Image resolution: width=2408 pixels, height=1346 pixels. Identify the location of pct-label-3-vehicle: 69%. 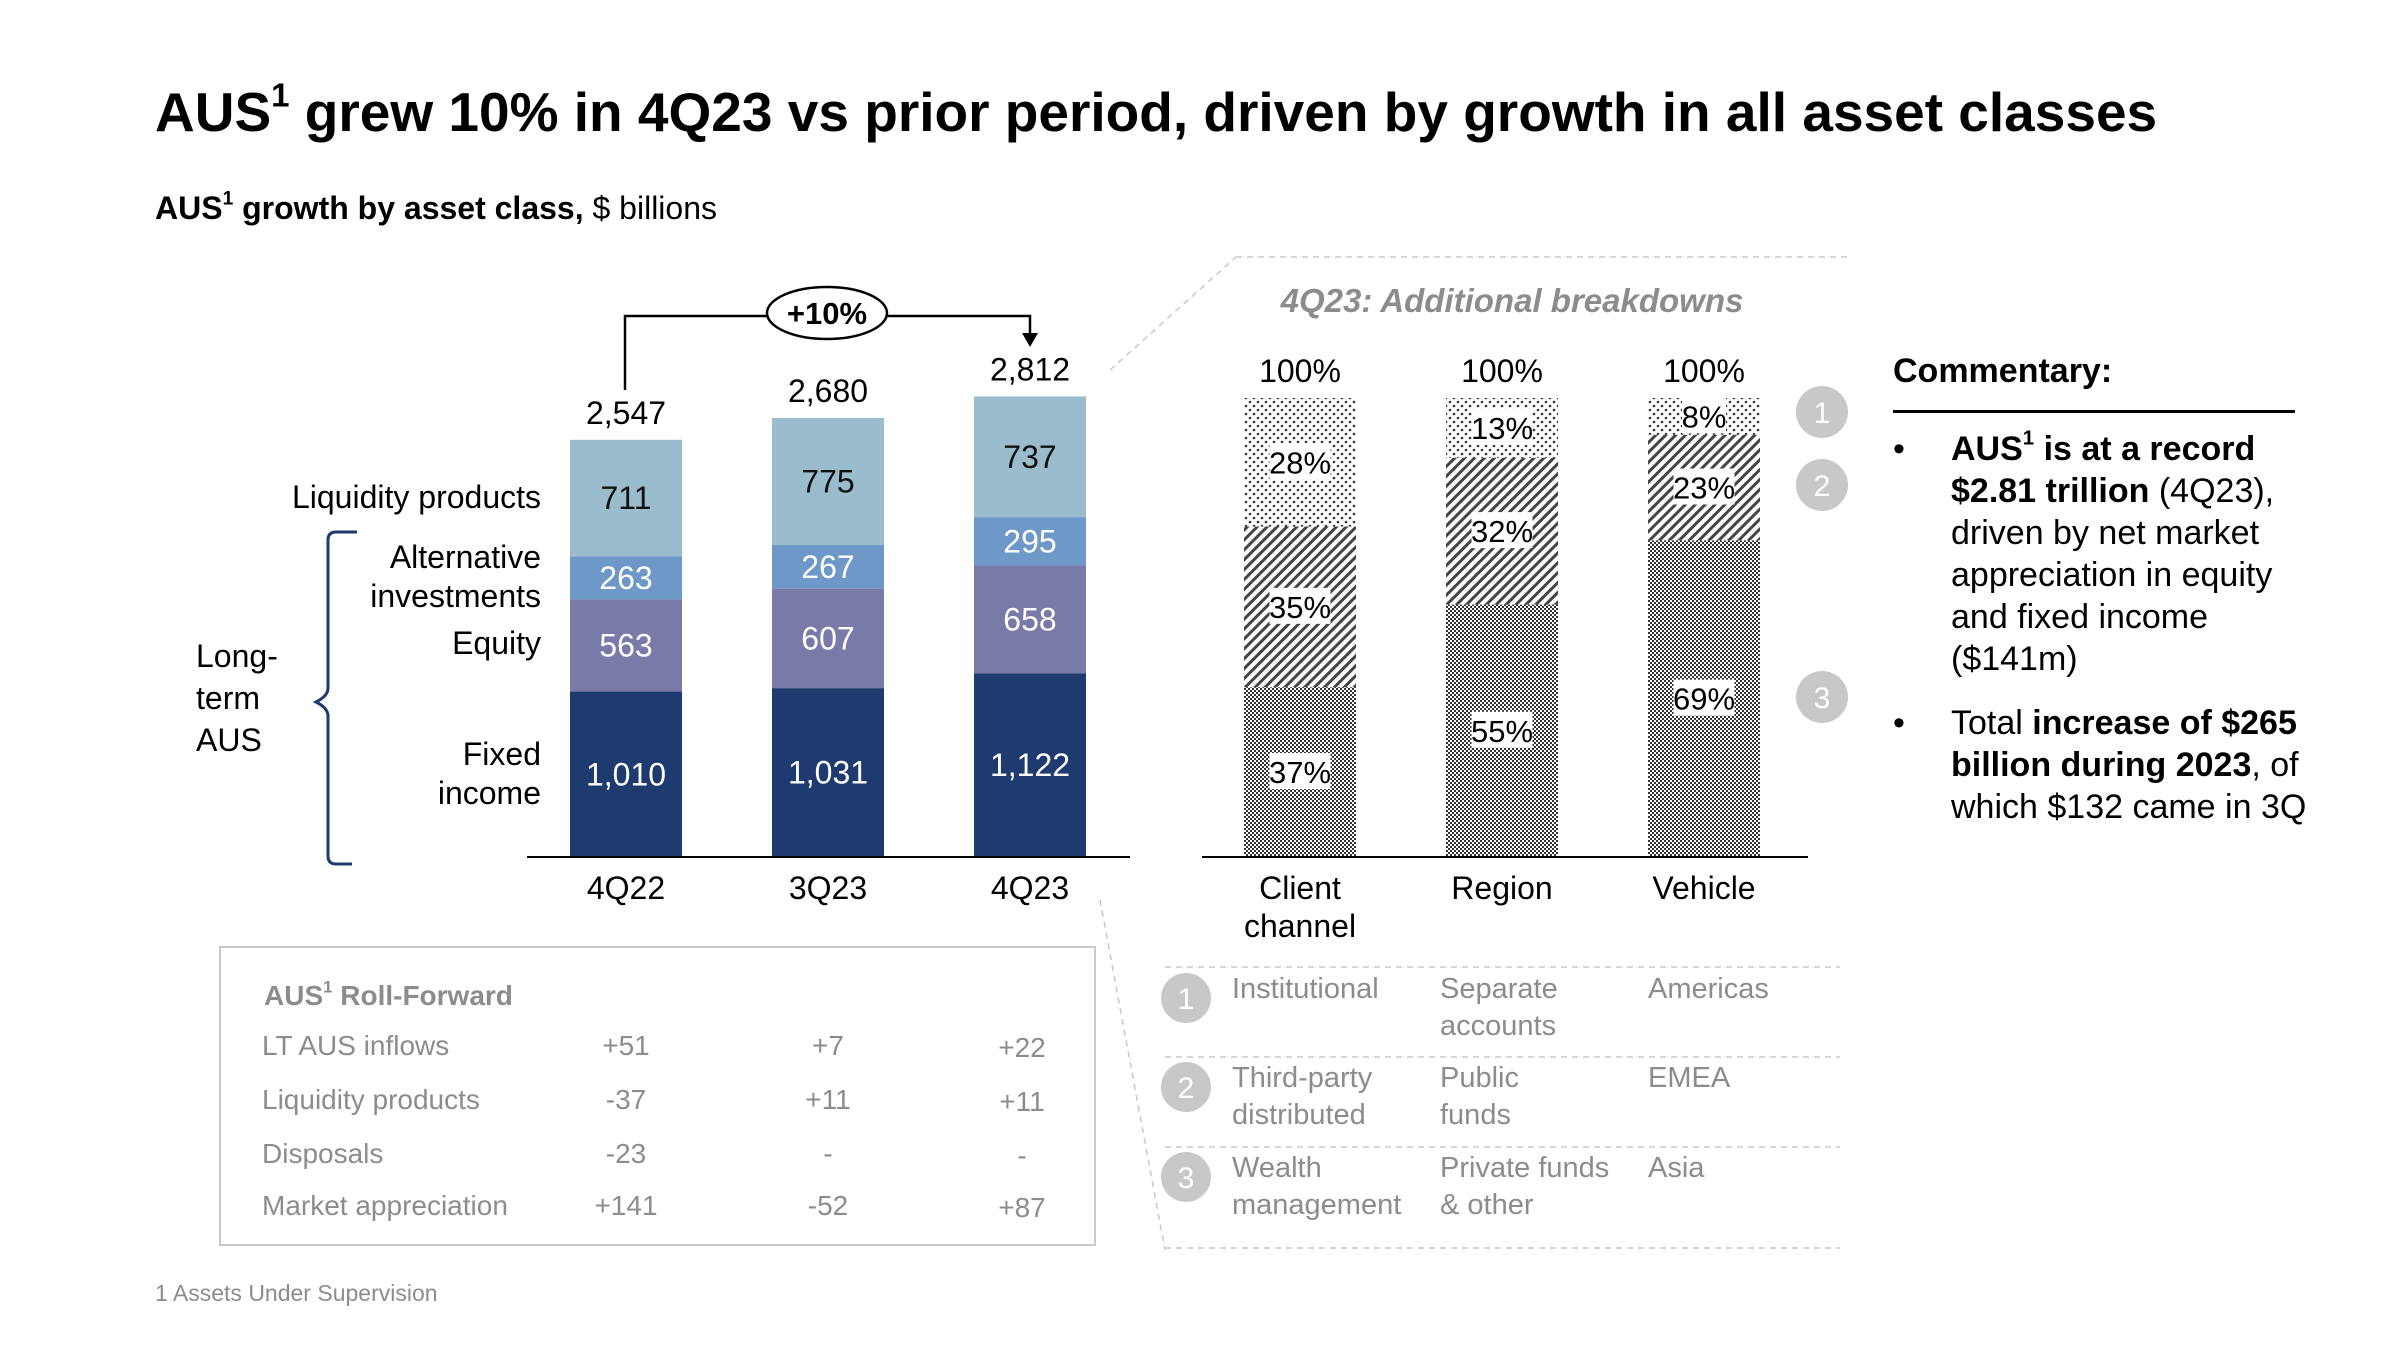
(1704, 699).